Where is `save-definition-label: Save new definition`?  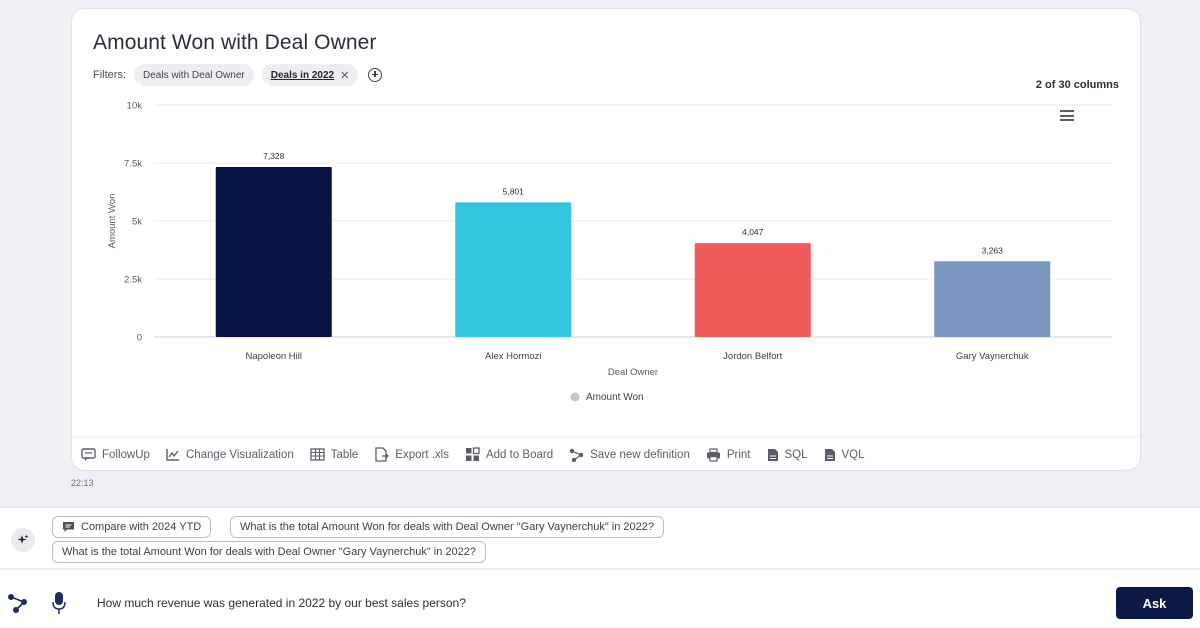
save-definition-label: Save new definition is located at coordinates (640, 454).